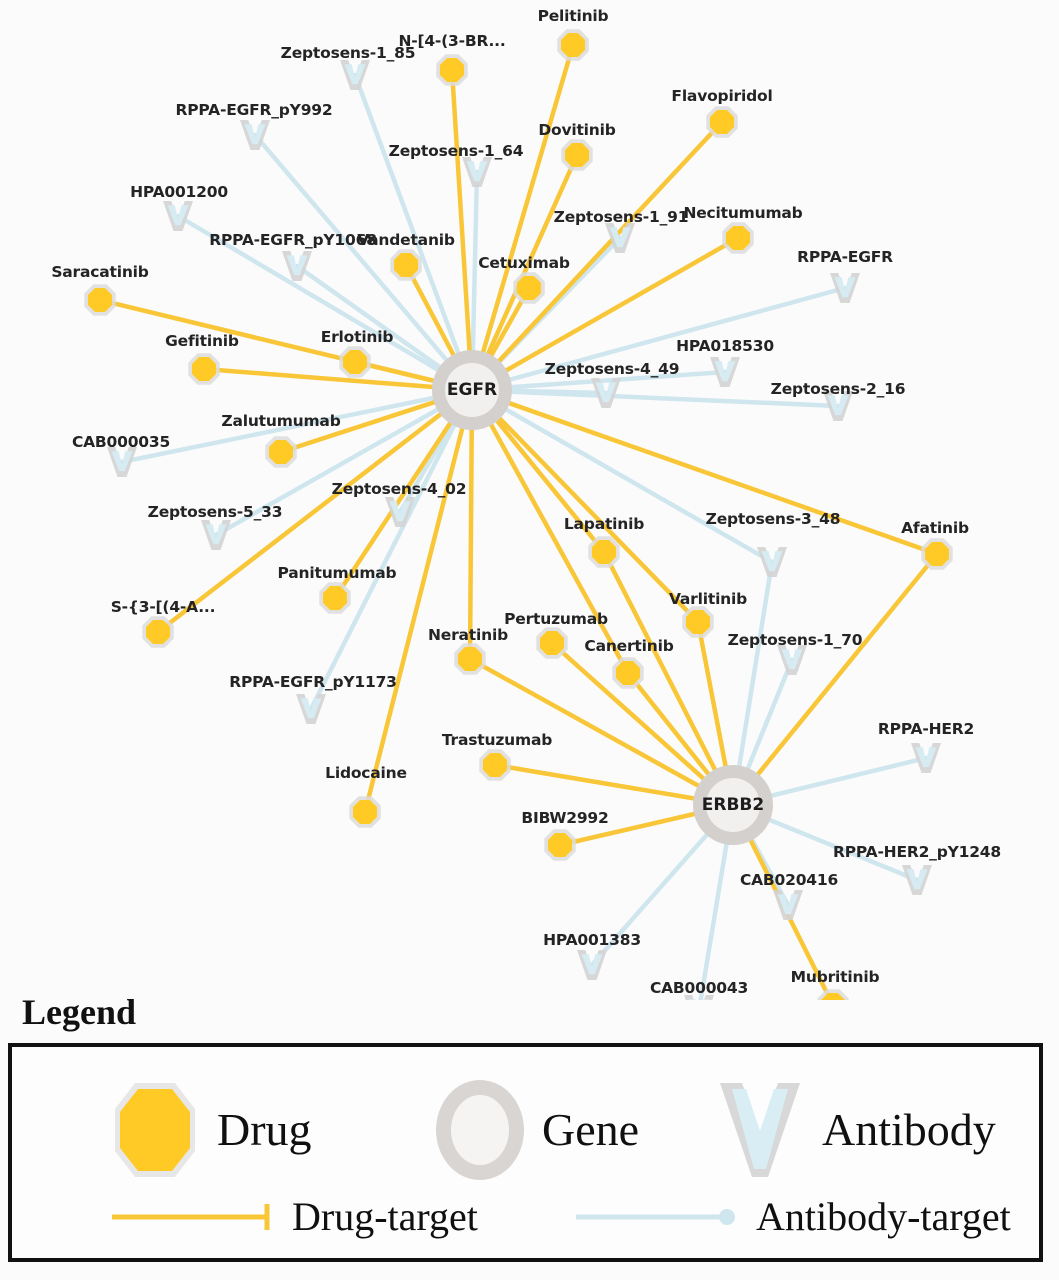 This screenshot has width=1059, height=1280. What do you see at coordinates (773, 519) in the screenshot?
I see `antibody-label: Zeptosens-3_48` at bounding box center [773, 519].